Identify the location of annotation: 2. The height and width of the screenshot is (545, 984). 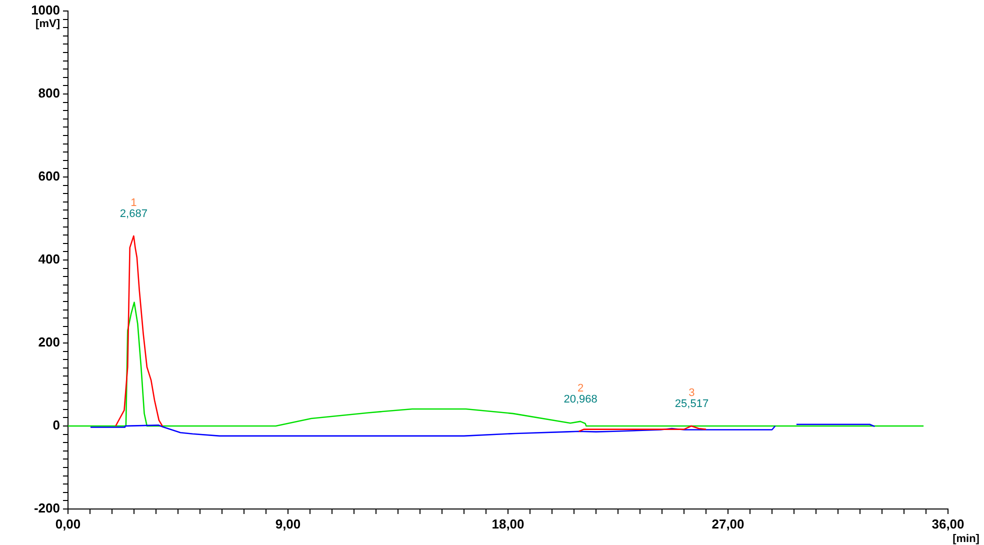
(580, 388).